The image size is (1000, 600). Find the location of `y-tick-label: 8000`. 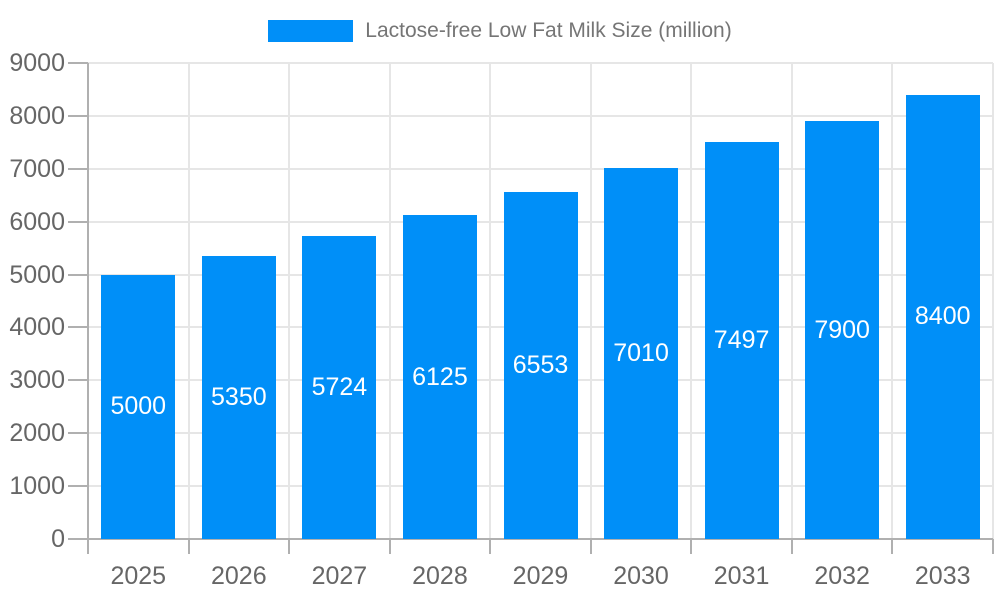

y-tick-label: 8000 is located at coordinates (37, 115).